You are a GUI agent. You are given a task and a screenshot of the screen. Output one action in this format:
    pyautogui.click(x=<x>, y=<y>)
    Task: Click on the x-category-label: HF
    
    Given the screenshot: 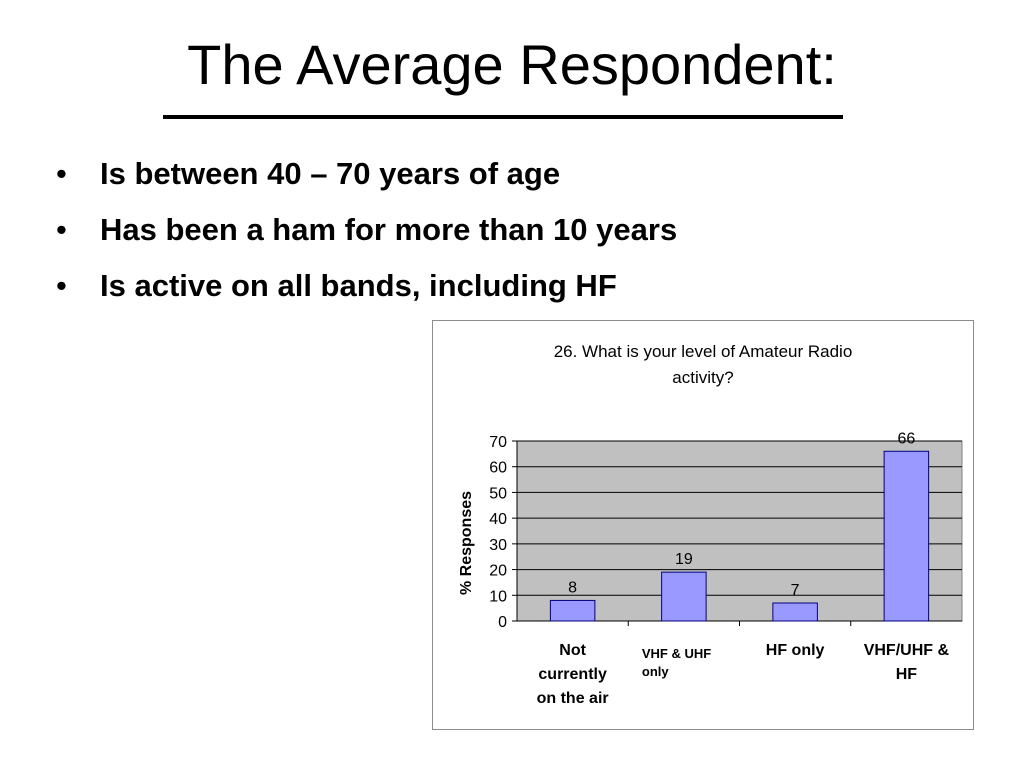 What is the action you would take?
    pyautogui.click(x=907, y=674)
    